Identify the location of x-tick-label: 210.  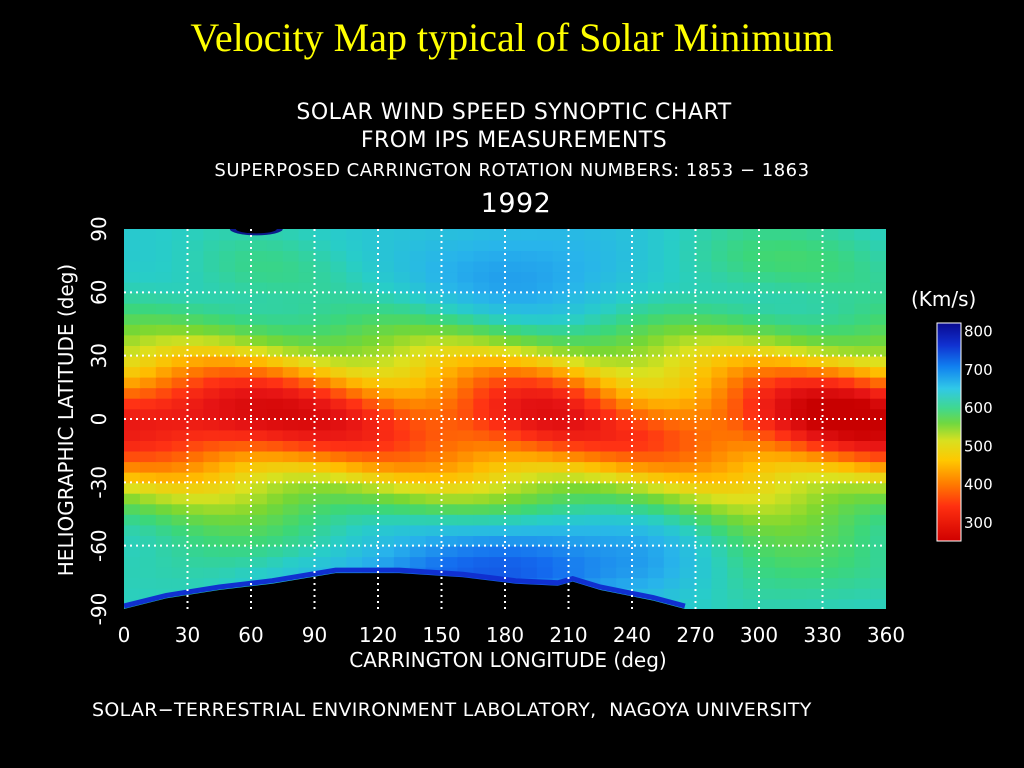
(568, 635).